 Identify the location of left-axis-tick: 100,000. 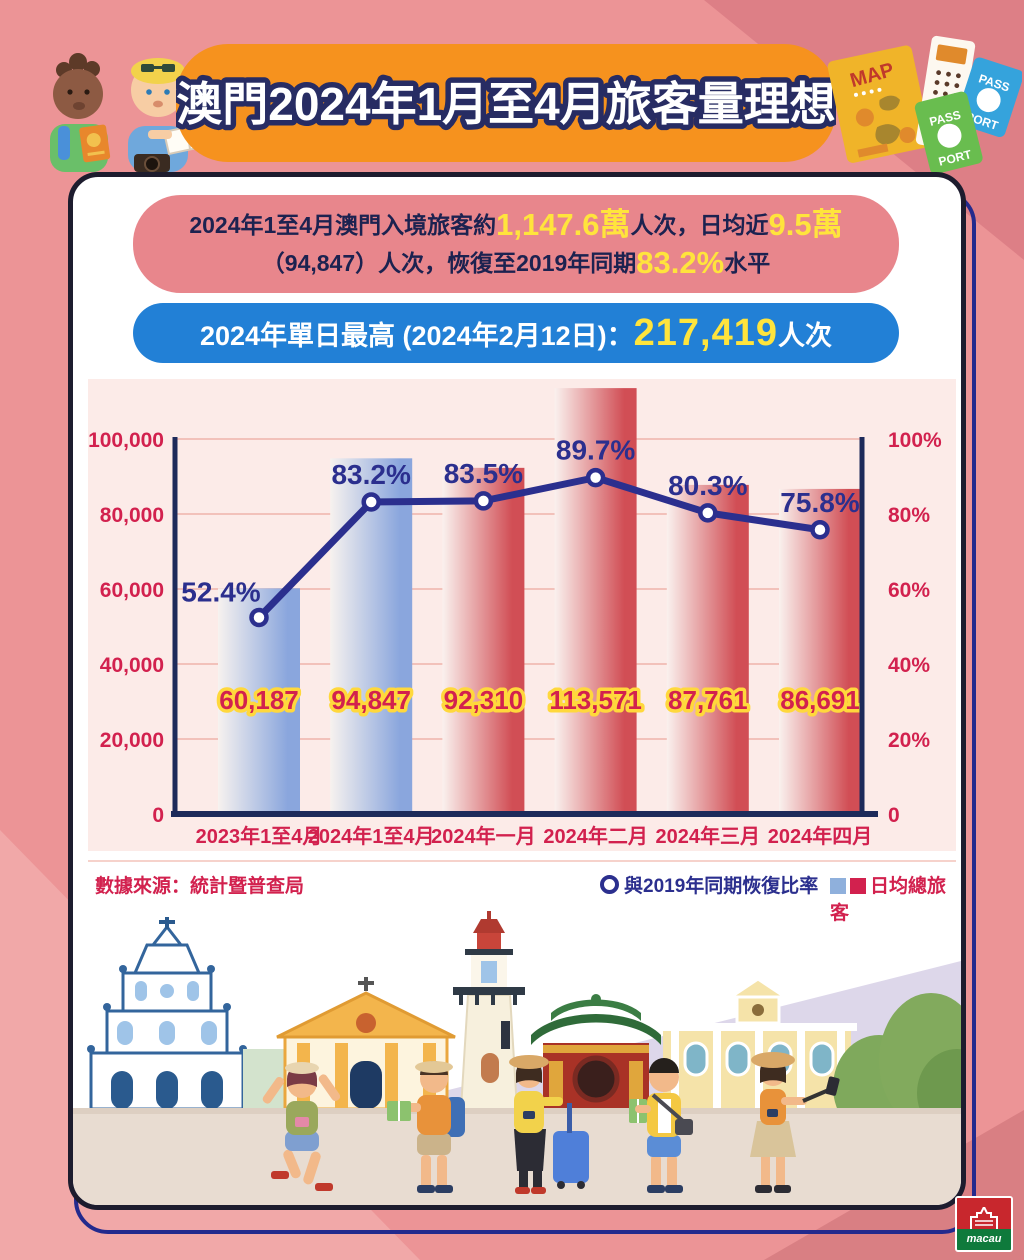
(126, 440).